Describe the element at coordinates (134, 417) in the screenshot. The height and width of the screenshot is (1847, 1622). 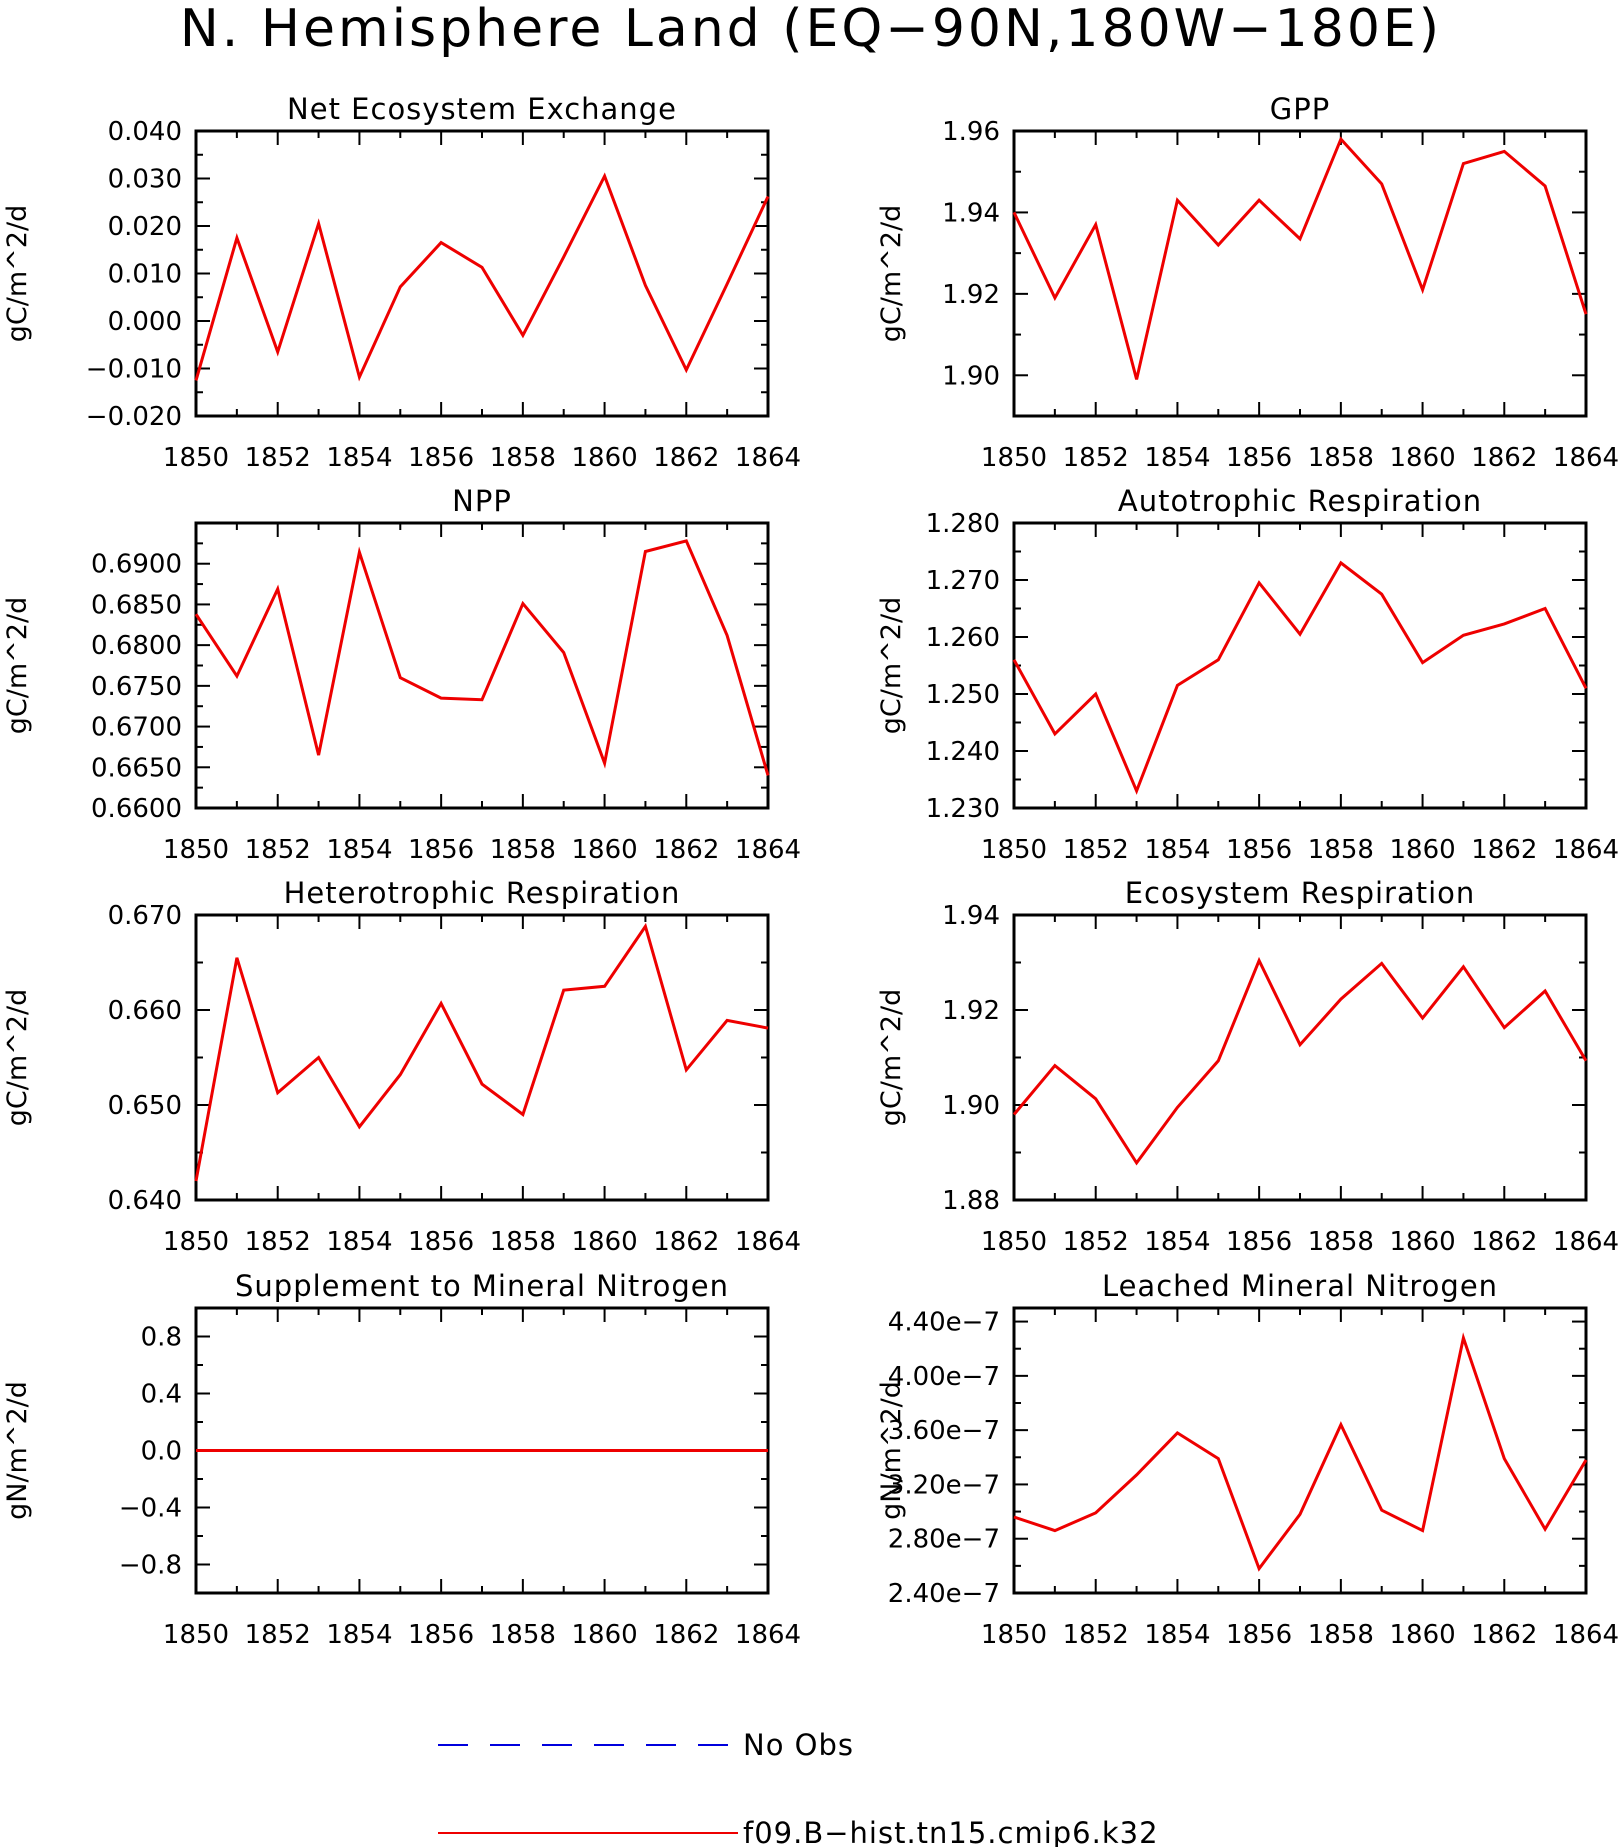
I see `y-tick-label: −0.020` at that location.